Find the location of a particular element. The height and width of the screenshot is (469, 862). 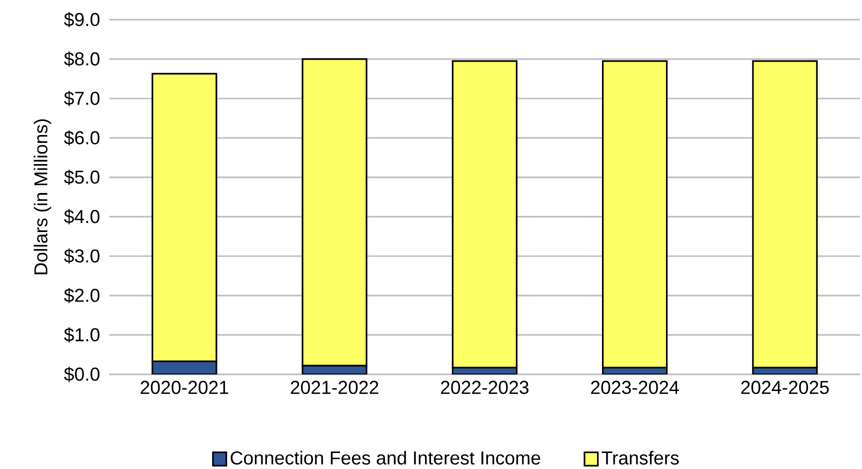

x-tick-label: 2021-2022 is located at coordinates (334, 387).